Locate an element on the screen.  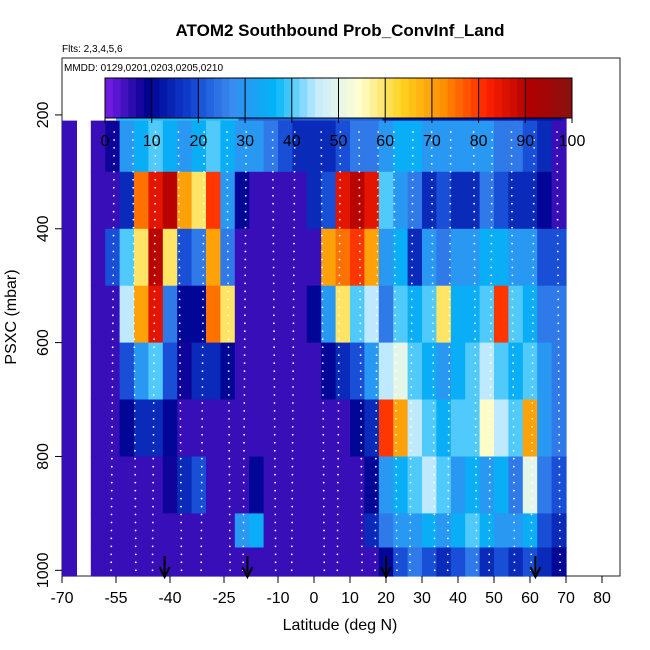
x-tick-label: -70 is located at coordinates (61, 598).